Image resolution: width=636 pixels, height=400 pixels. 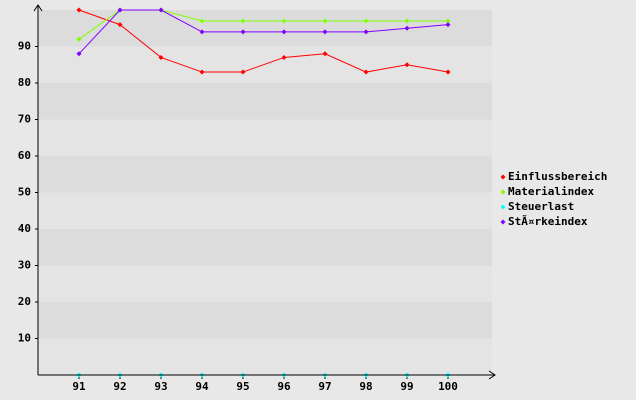 What do you see at coordinates (541, 206) in the screenshot?
I see `legend-label: Steuerlast` at bounding box center [541, 206].